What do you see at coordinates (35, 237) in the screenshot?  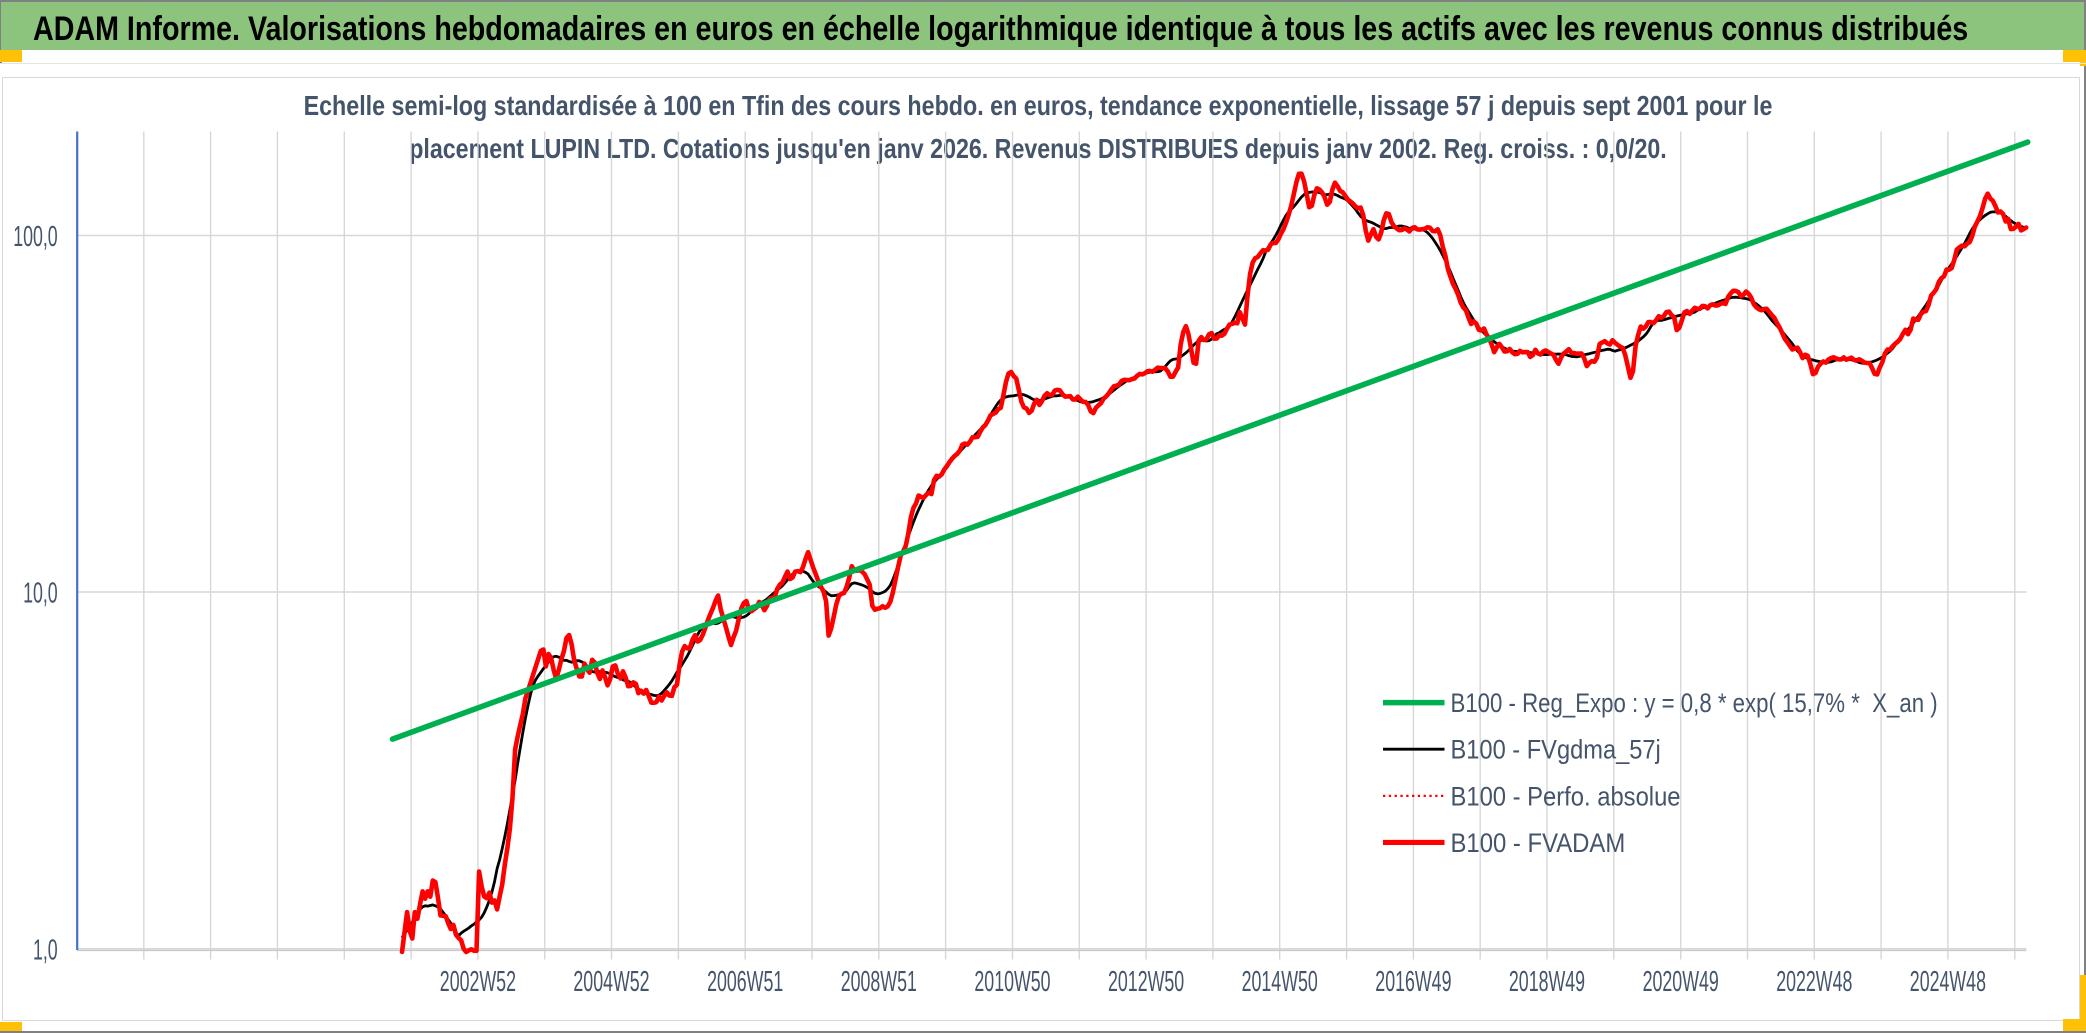 I see `svg-text: 100,0` at bounding box center [35, 237].